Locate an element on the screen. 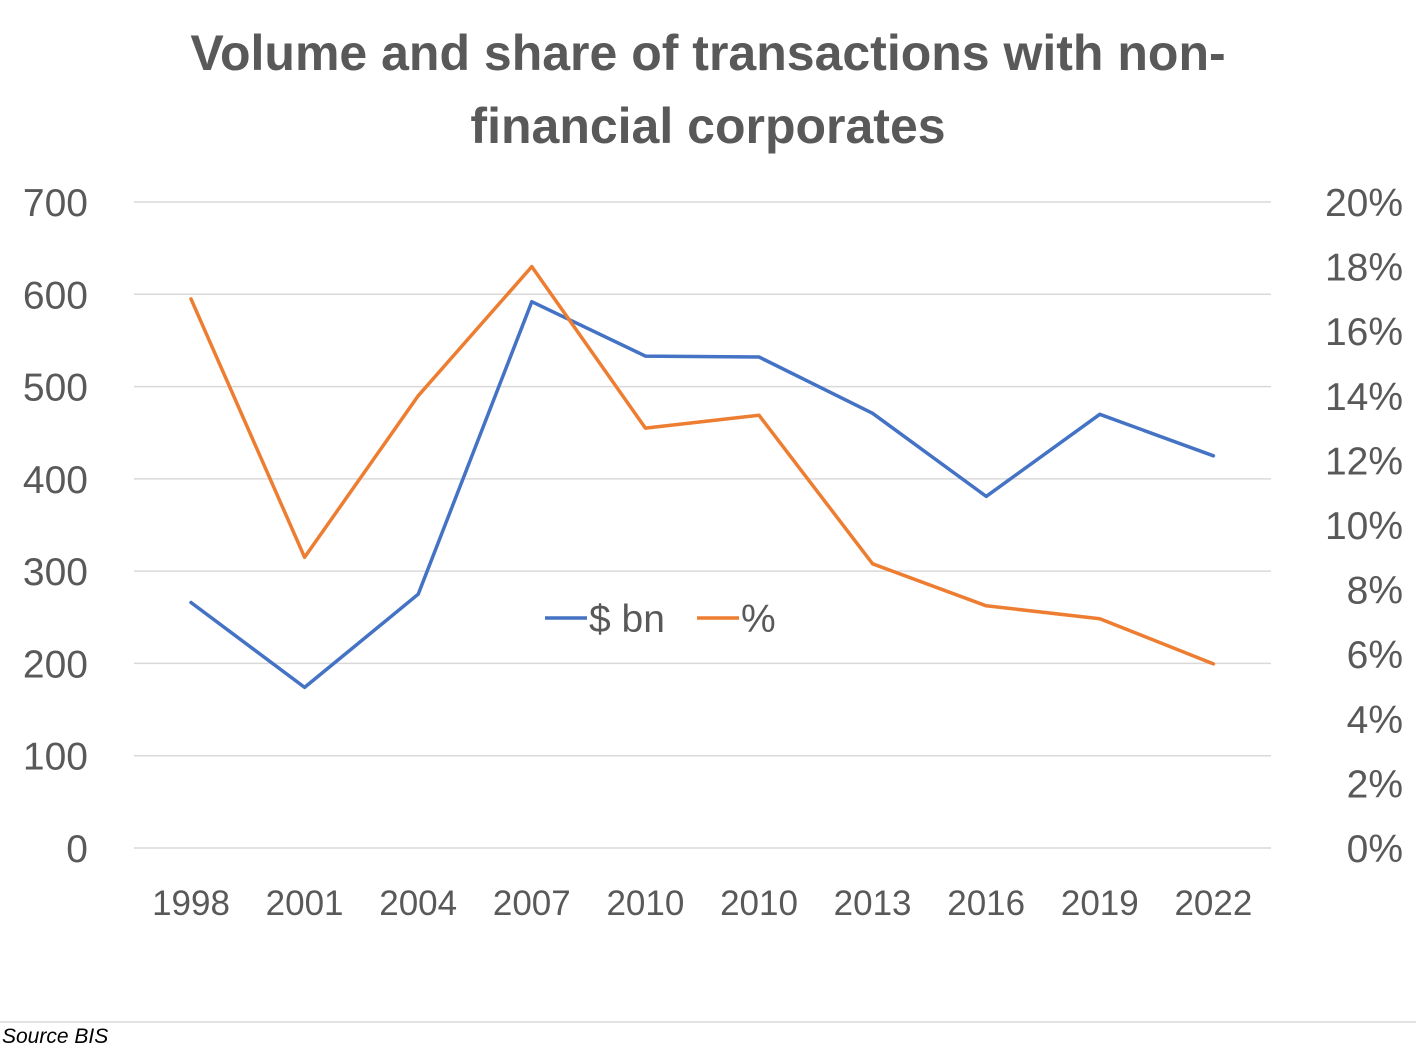 The height and width of the screenshot is (1061, 1416). x-tick-label: 2013 is located at coordinates (873, 903).